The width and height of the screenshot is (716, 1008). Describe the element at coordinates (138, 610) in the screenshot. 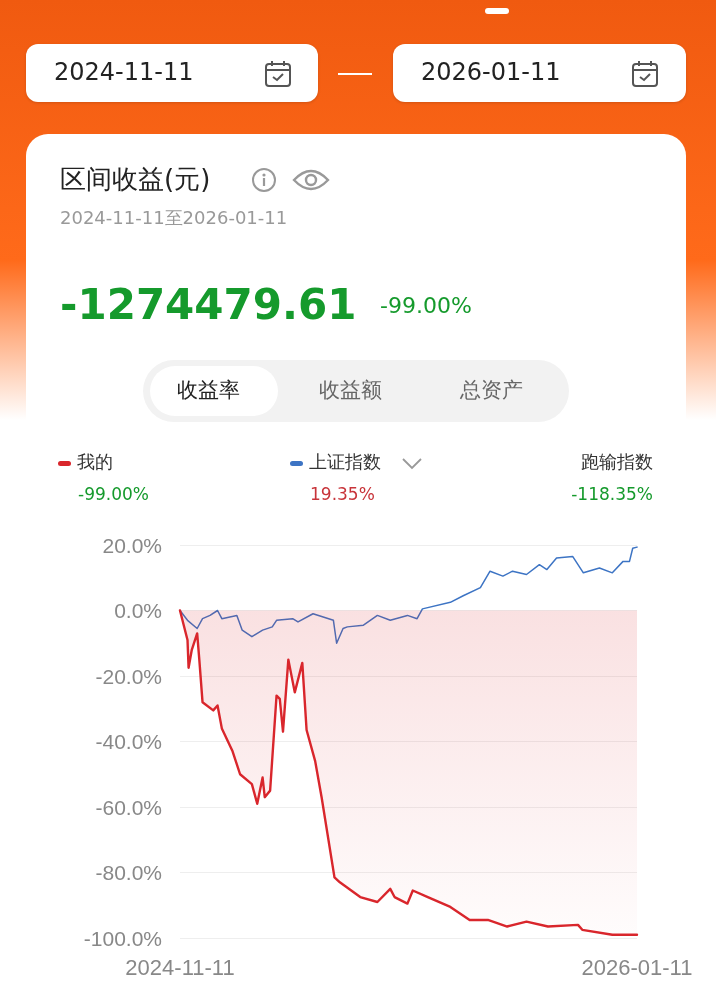

I see `y-tick-label: 0.0%` at that location.